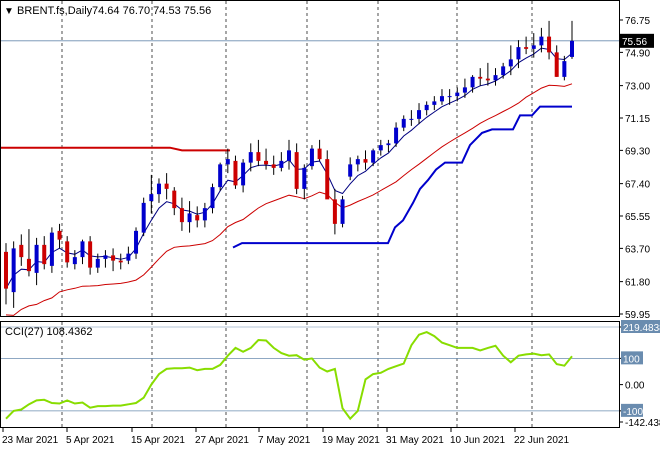 The width and height of the screenshot is (660, 453). What do you see at coordinates (115, 149) in the screenshot?
I see `resistance-trail-line` at bounding box center [115, 149].